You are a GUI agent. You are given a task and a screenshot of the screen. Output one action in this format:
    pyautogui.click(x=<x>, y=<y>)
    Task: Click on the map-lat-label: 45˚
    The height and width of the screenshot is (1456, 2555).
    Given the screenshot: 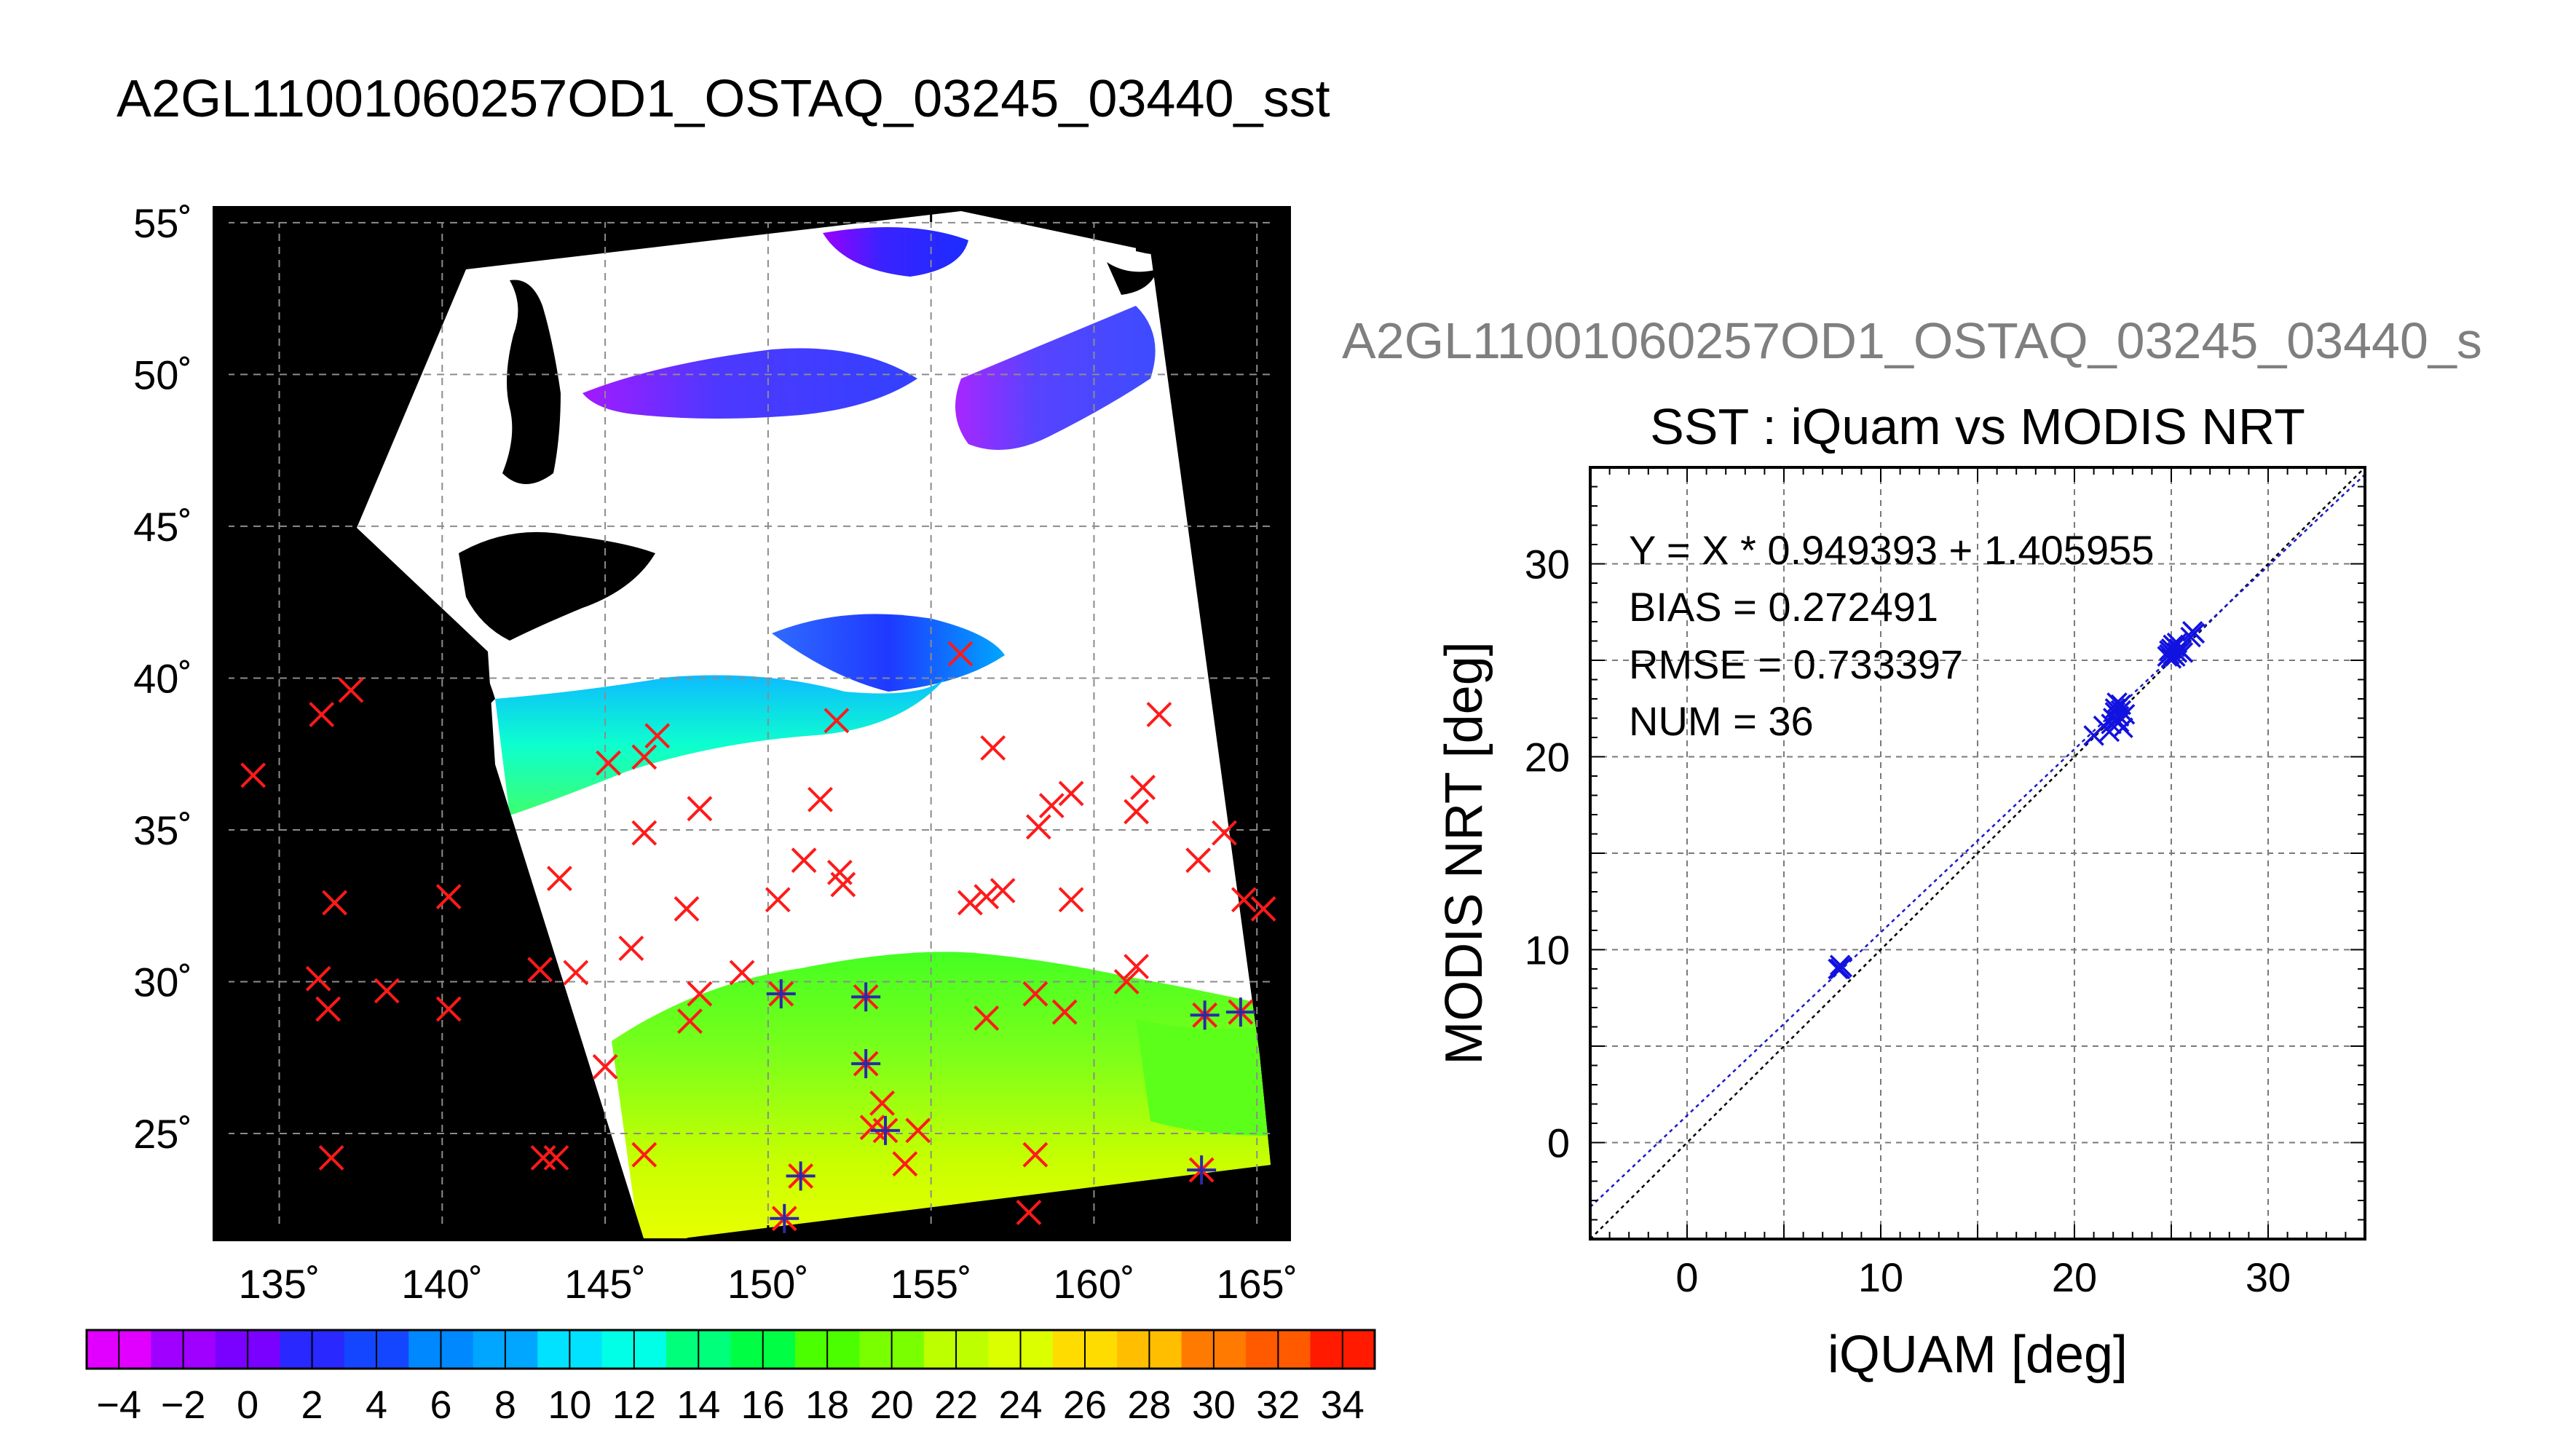 What is the action you would take?
    pyautogui.click(x=162, y=527)
    